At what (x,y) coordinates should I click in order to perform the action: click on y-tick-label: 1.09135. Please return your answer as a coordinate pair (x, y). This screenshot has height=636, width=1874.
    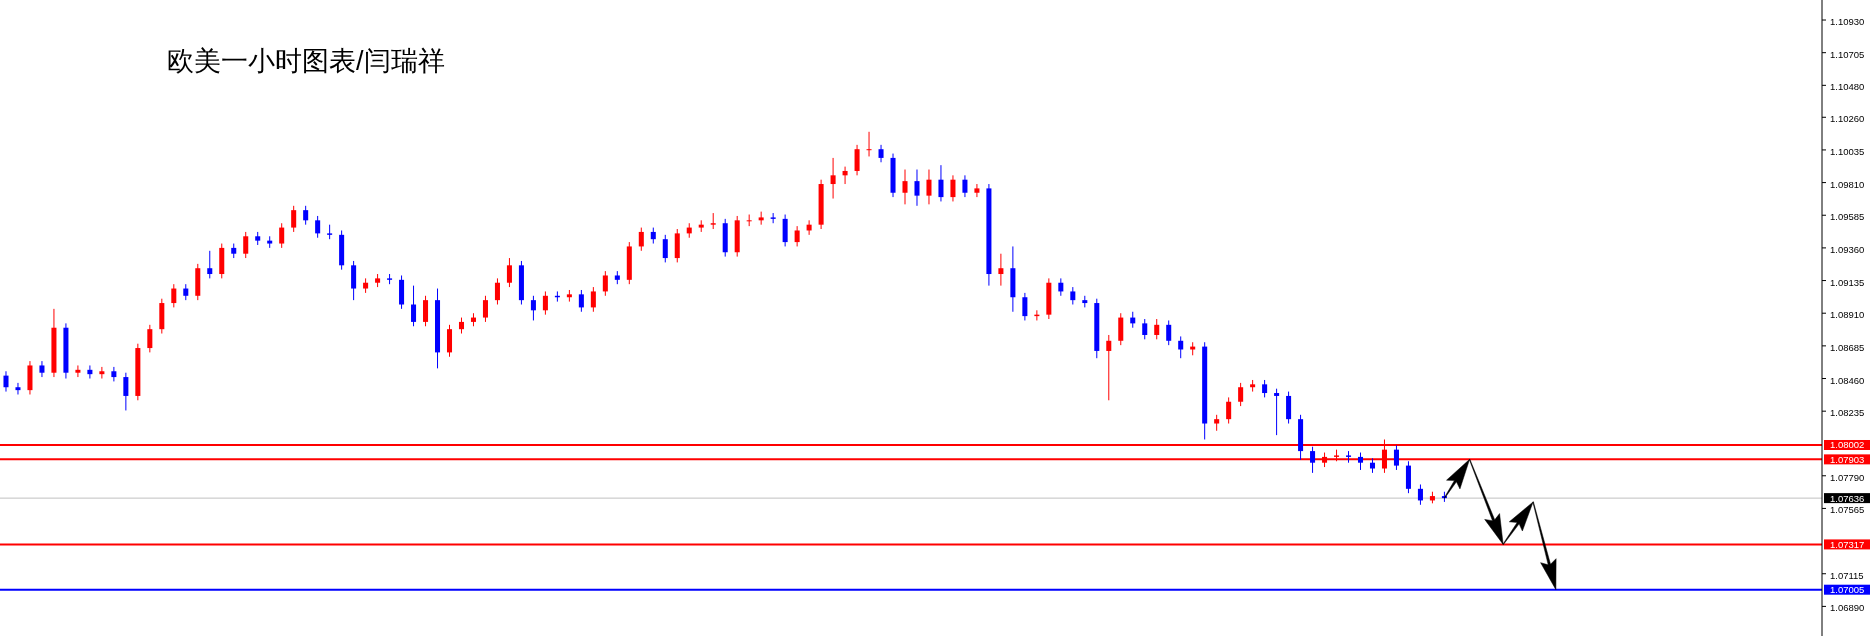
    Looking at the image, I should click on (1847, 282).